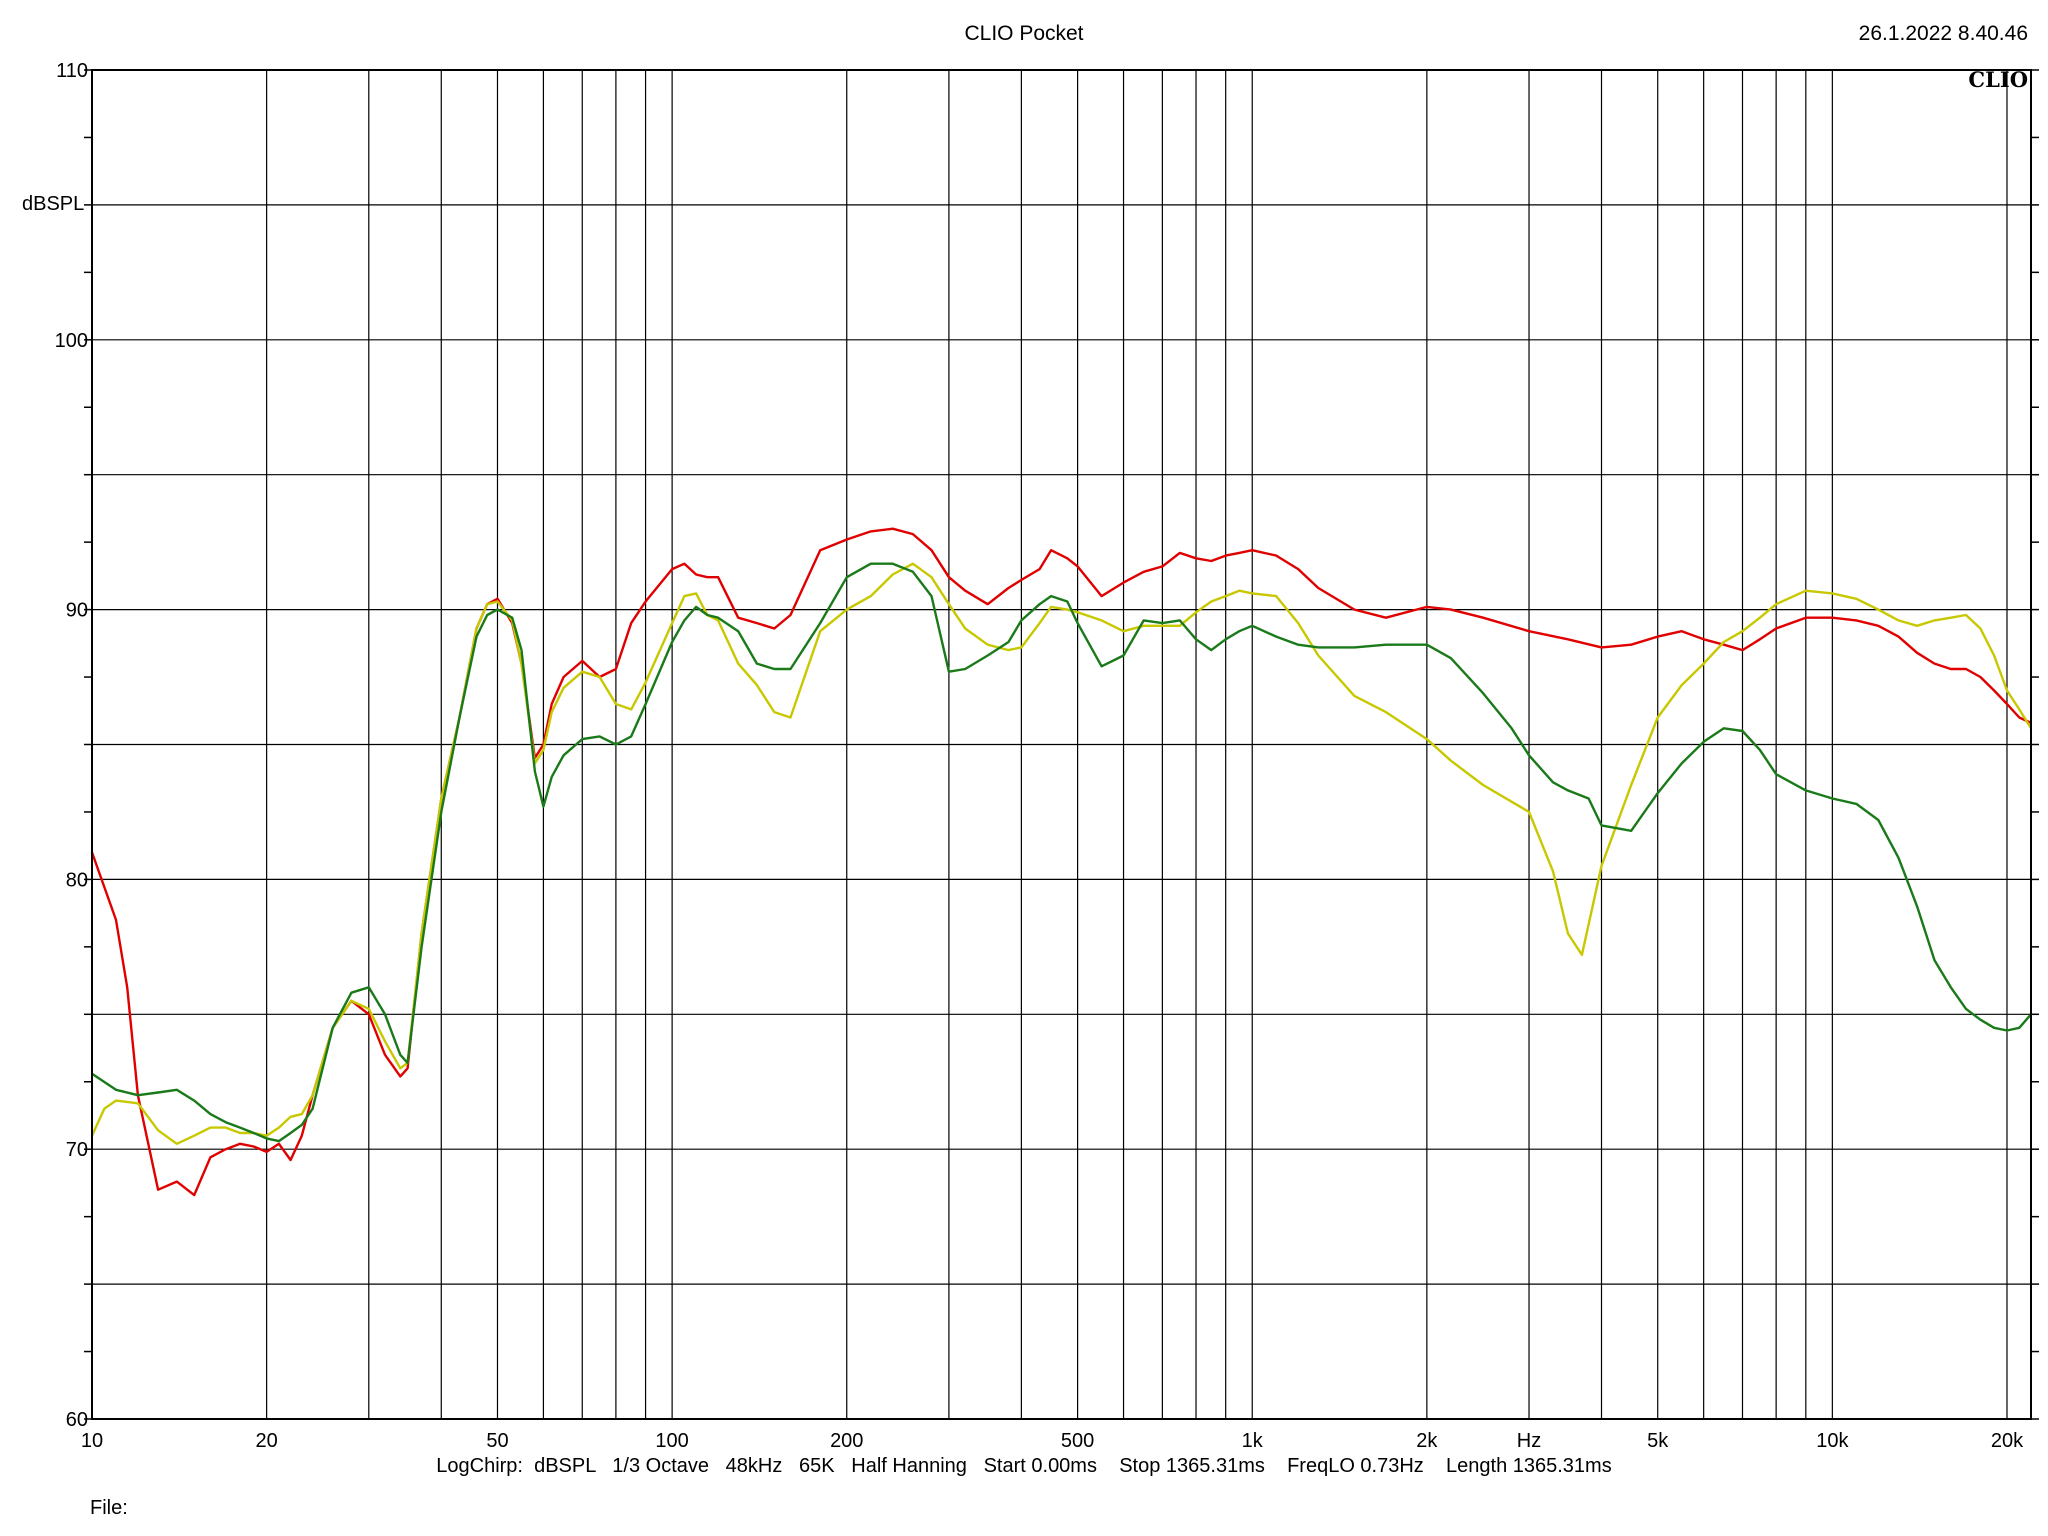 The image size is (2048, 1536). Describe the element at coordinates (1832, 1441) in the screenshot. I see `x-tick-label: 10k` at that location.